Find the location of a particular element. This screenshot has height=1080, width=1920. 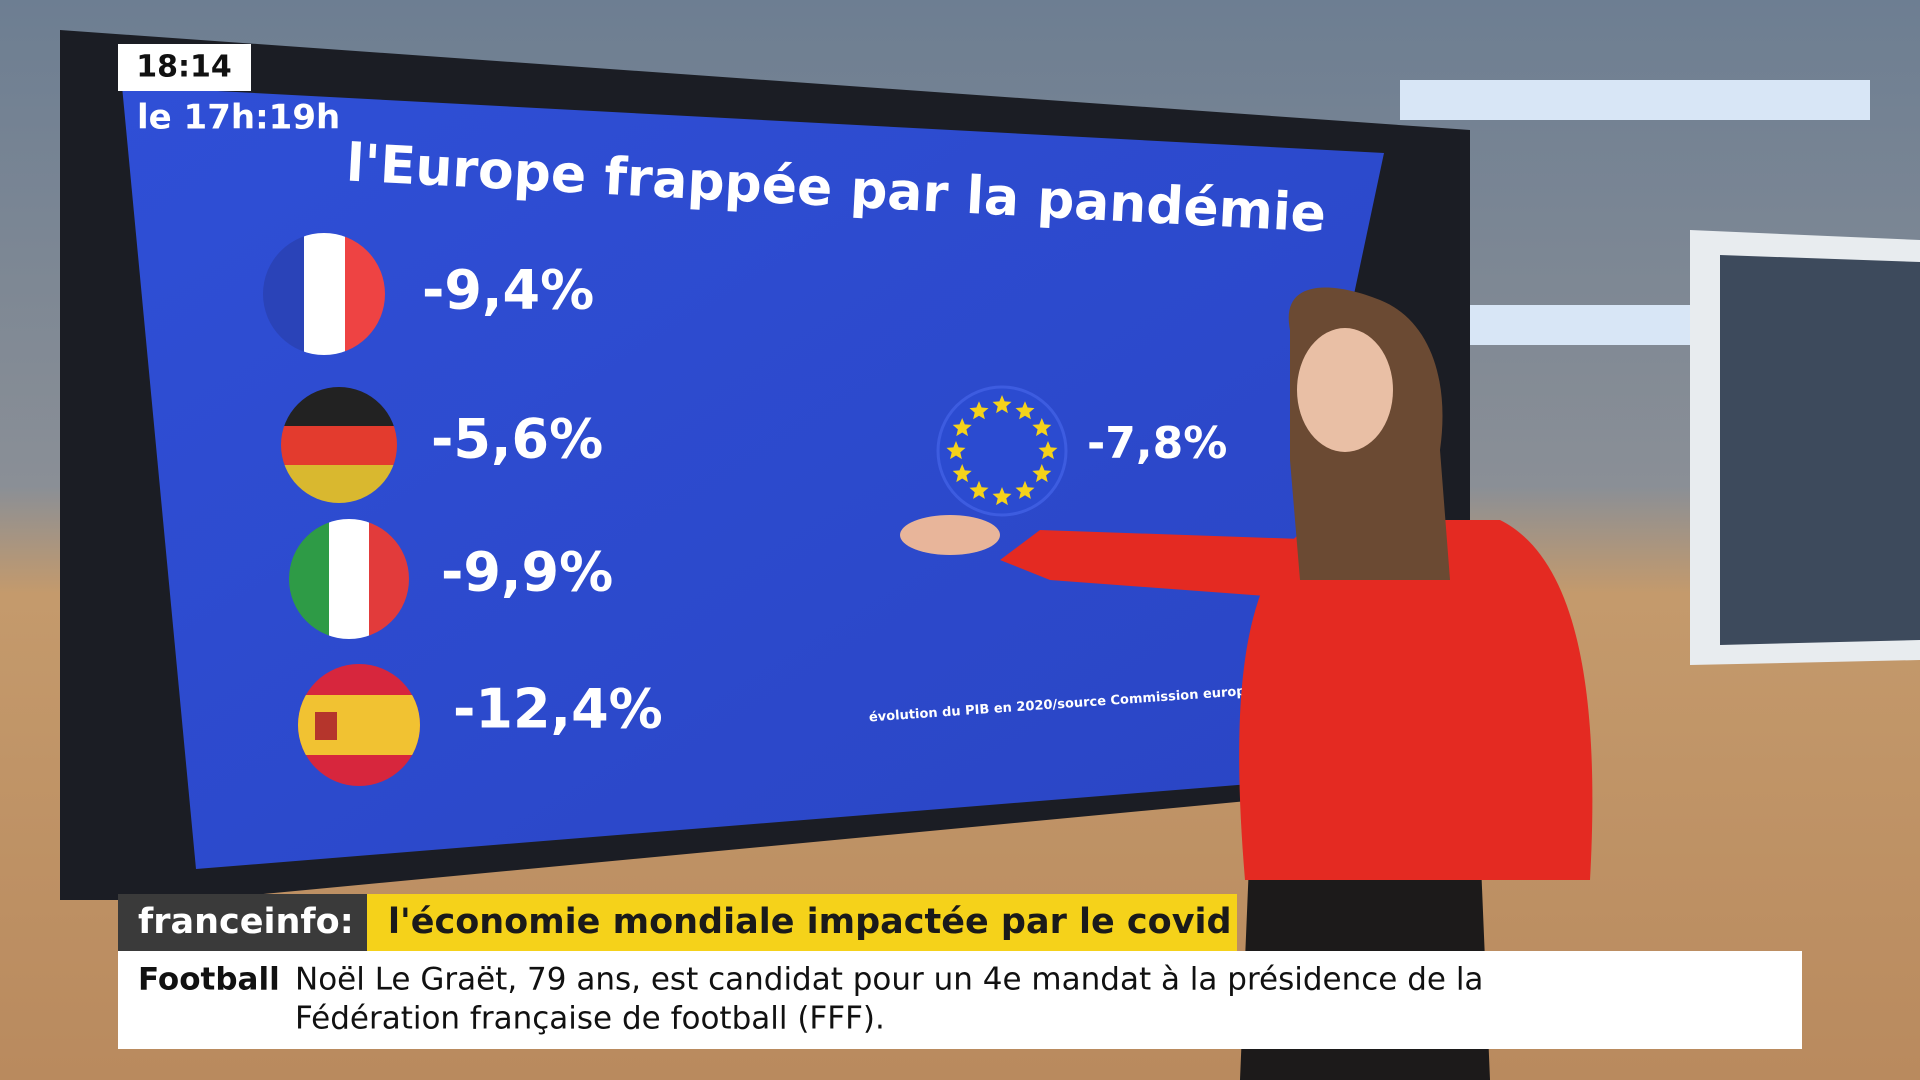

country-value: -12,4% is located at coordinates (558, 709).